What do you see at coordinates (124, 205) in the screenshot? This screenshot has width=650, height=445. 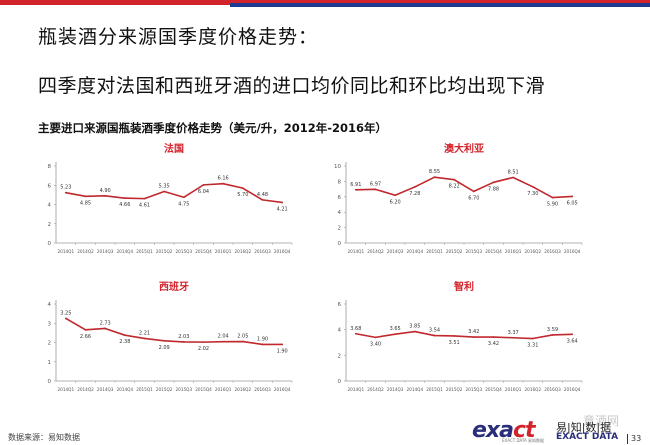 I see `data-label: 4.66` at bounding box center [124, 205].